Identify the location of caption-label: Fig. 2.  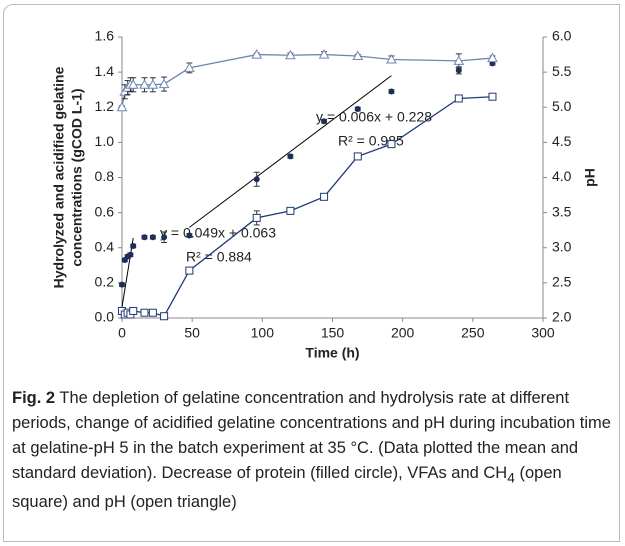
(34, 398).